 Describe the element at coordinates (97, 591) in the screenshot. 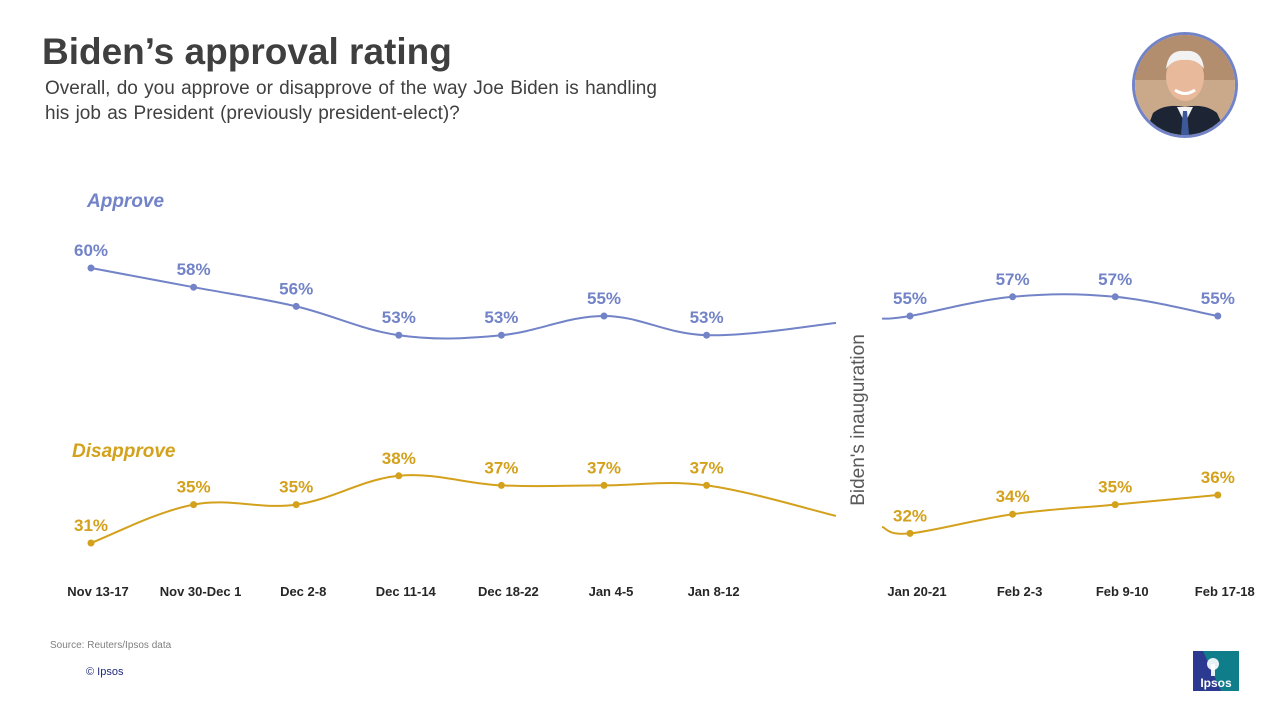

I see `x-tick-label: Nov 13-17` at that location.